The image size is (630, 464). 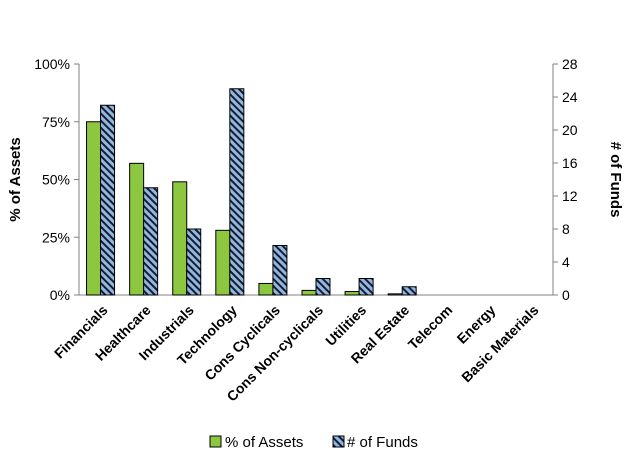 I want to click on y-left-tick-label: 100%, so click(x=52, y=64).